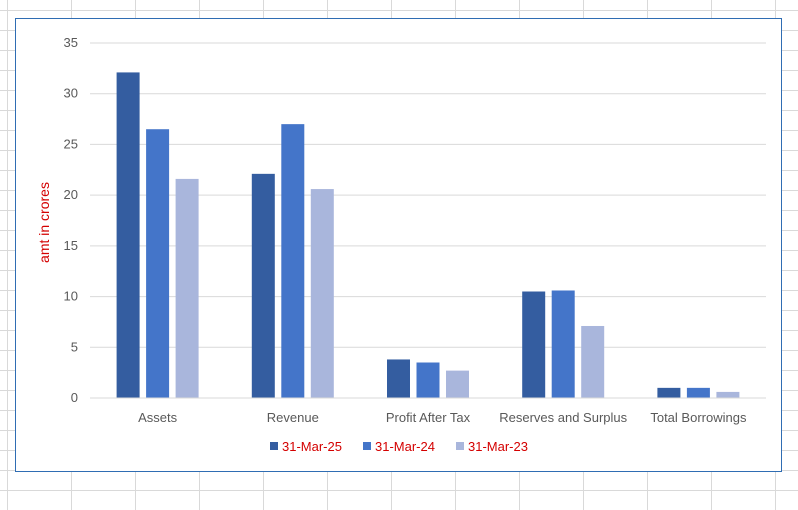 The image size is (798, 510). Describe the element at coordinates (71, 93) in the screenshot. I see `y-tick-label: 30` at that location.